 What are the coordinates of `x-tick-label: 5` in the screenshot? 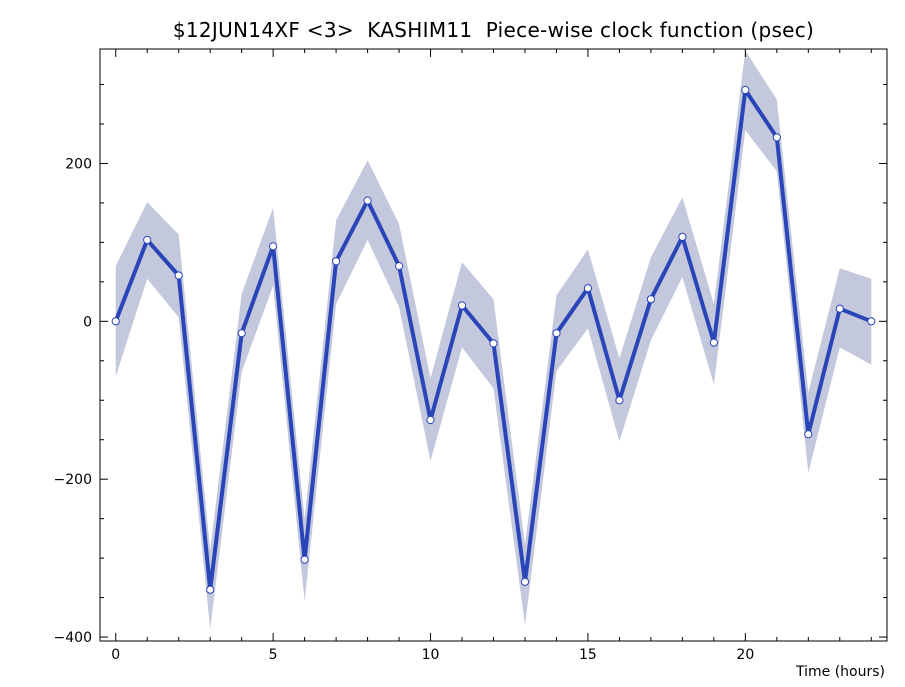 It's located at (273, 655).